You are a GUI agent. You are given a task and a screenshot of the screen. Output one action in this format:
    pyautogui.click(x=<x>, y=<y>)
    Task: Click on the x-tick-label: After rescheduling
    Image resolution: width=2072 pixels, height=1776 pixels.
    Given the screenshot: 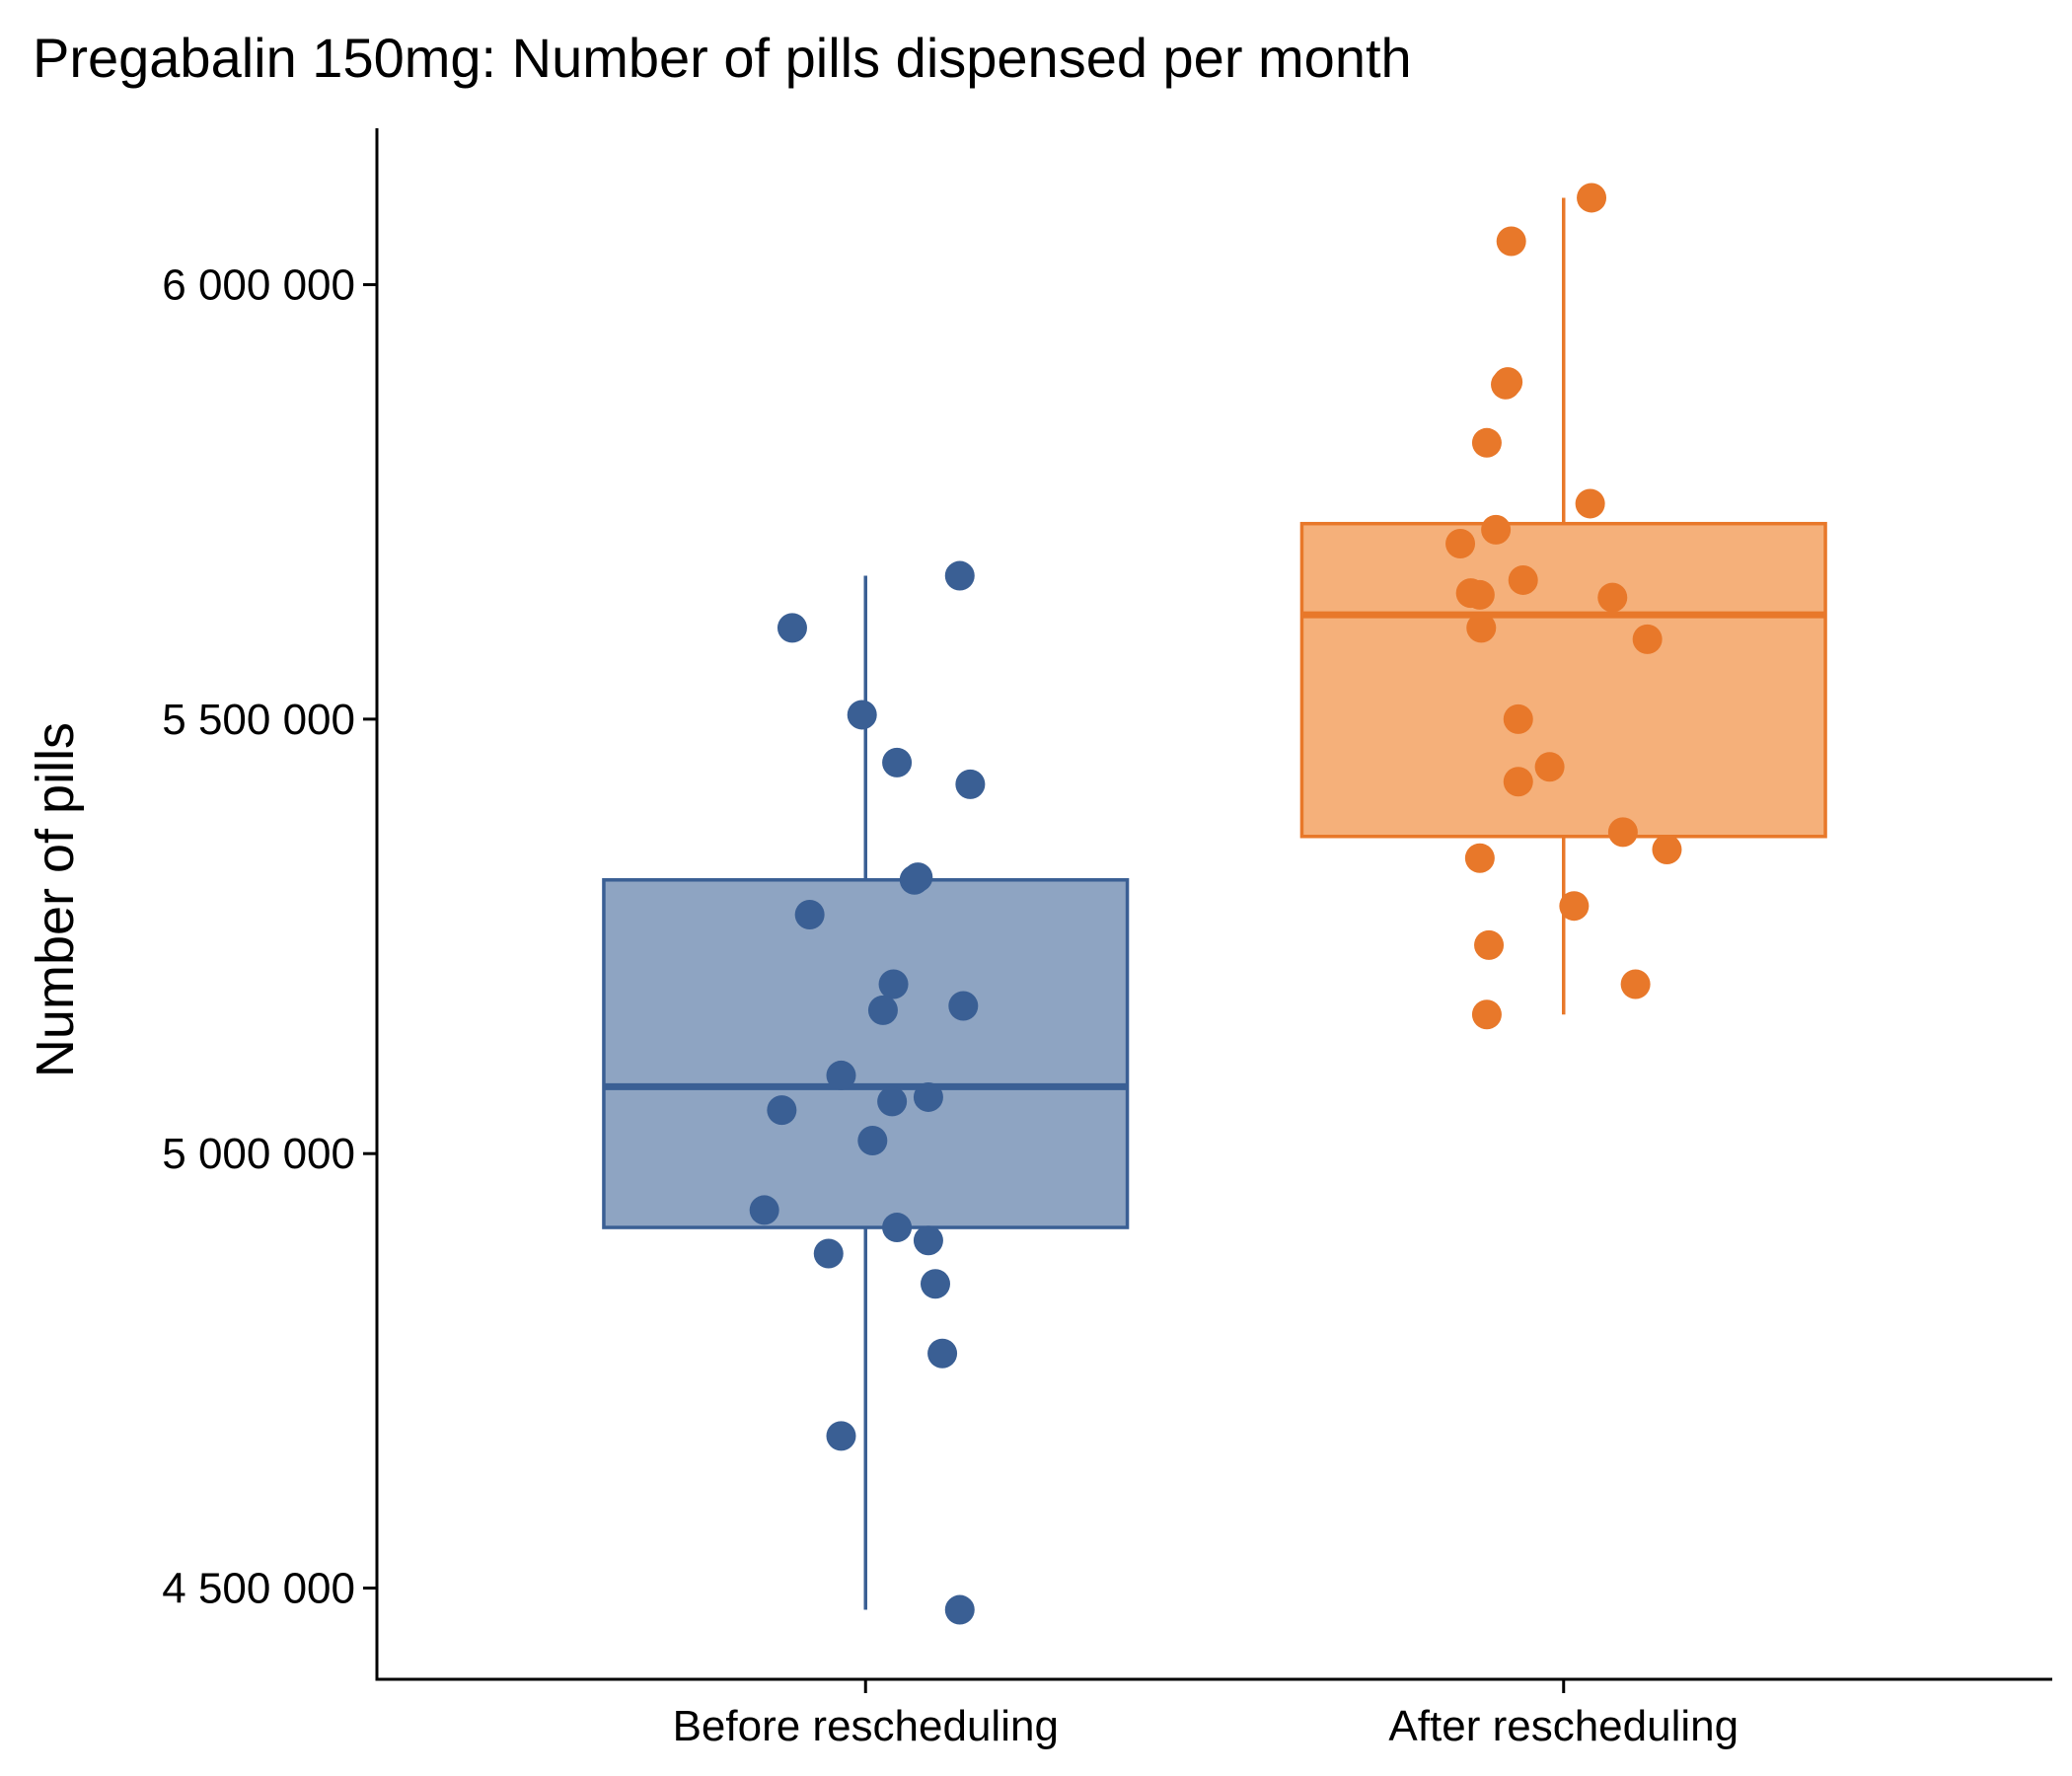 What is the action you would take?
    pyautogui.click(x=1564, y=1726)
    